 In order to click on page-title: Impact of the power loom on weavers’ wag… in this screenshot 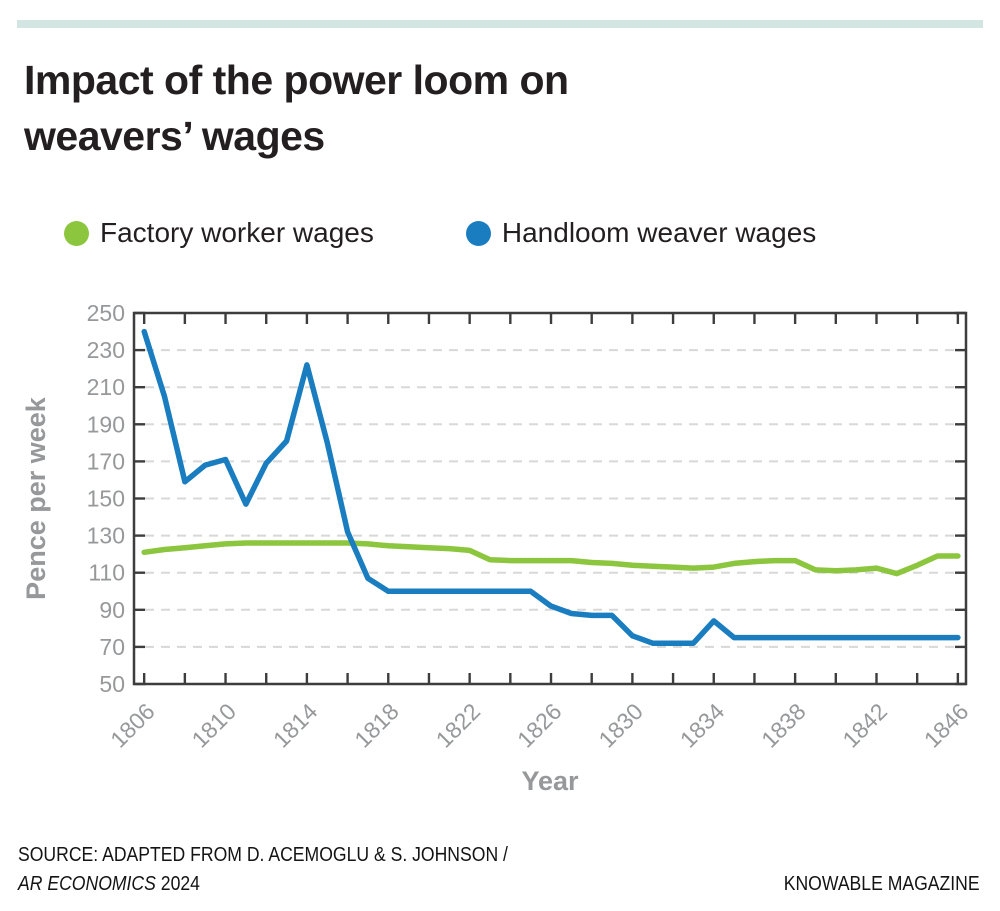, I will do `click(296, 108)`.